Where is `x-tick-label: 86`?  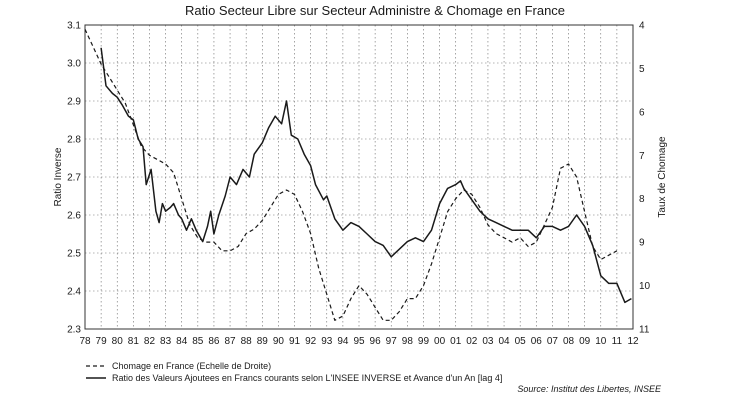
x-tick-label: 86 is located at coordinates (214, 341).